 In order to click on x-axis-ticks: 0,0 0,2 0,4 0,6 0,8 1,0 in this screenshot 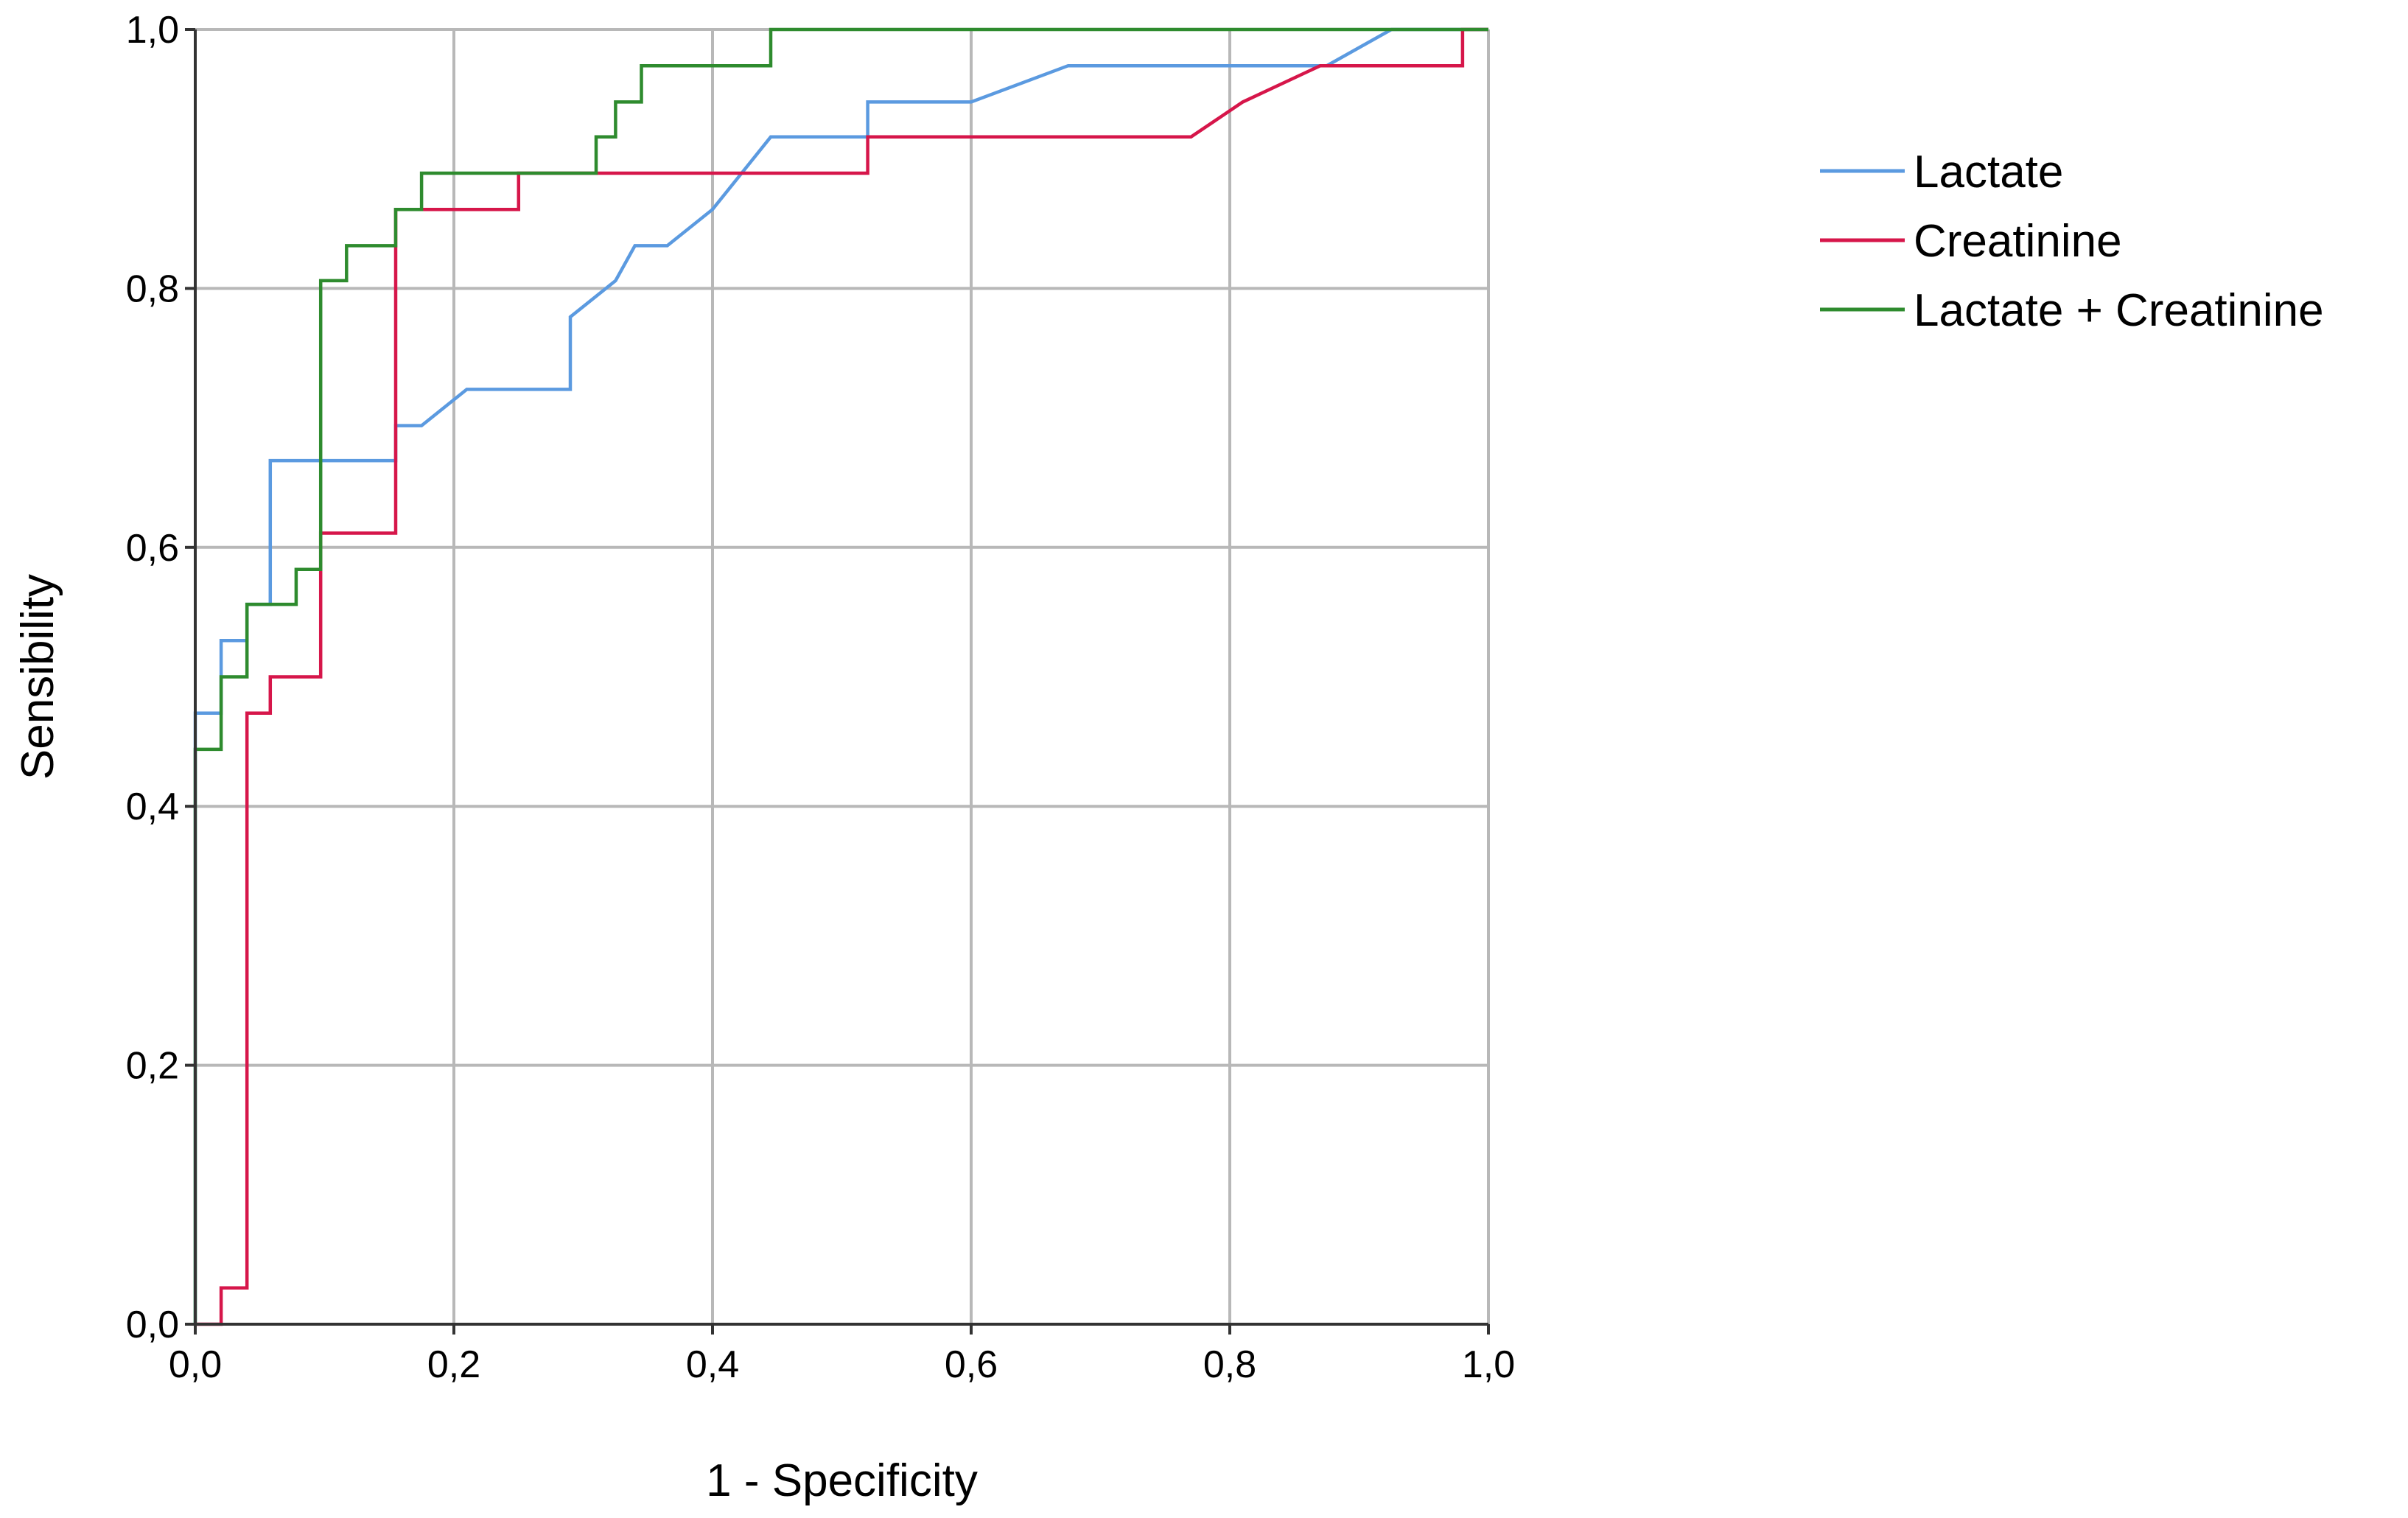, I will do `click(842, 1355)`.